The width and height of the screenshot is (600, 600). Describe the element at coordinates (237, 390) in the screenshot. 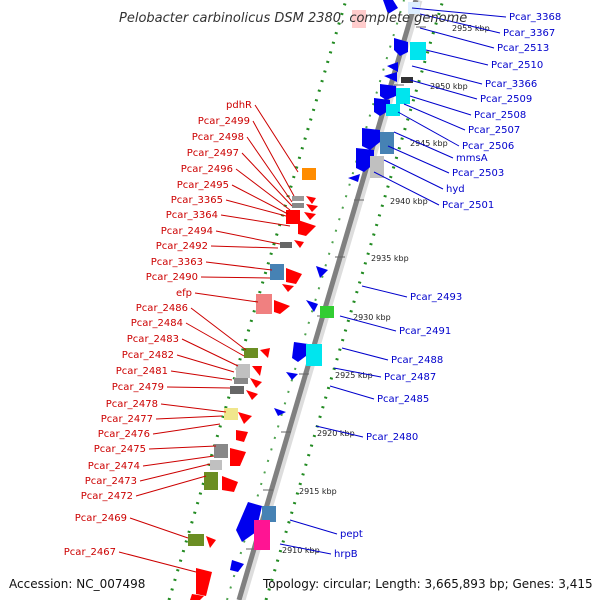

I see `gene-pcar-2478-block` at that location.